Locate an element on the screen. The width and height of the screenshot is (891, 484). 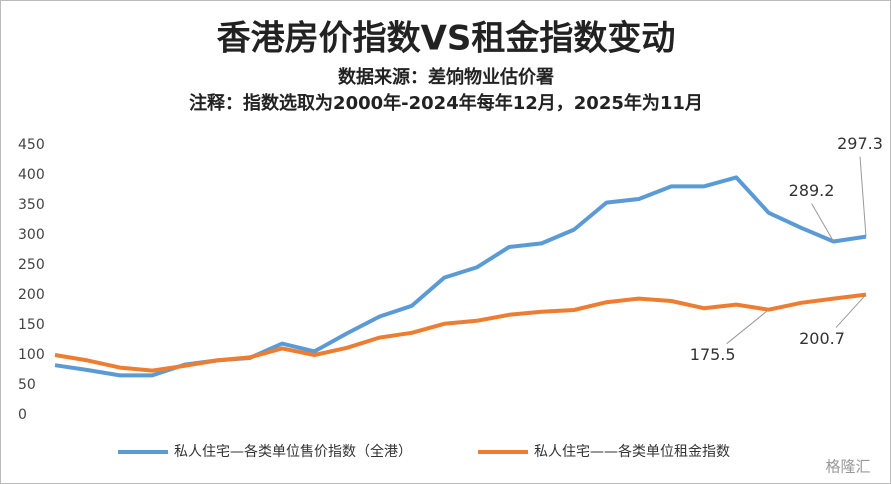
watermark: 格隆汇 is located at coordinates (847, 467).